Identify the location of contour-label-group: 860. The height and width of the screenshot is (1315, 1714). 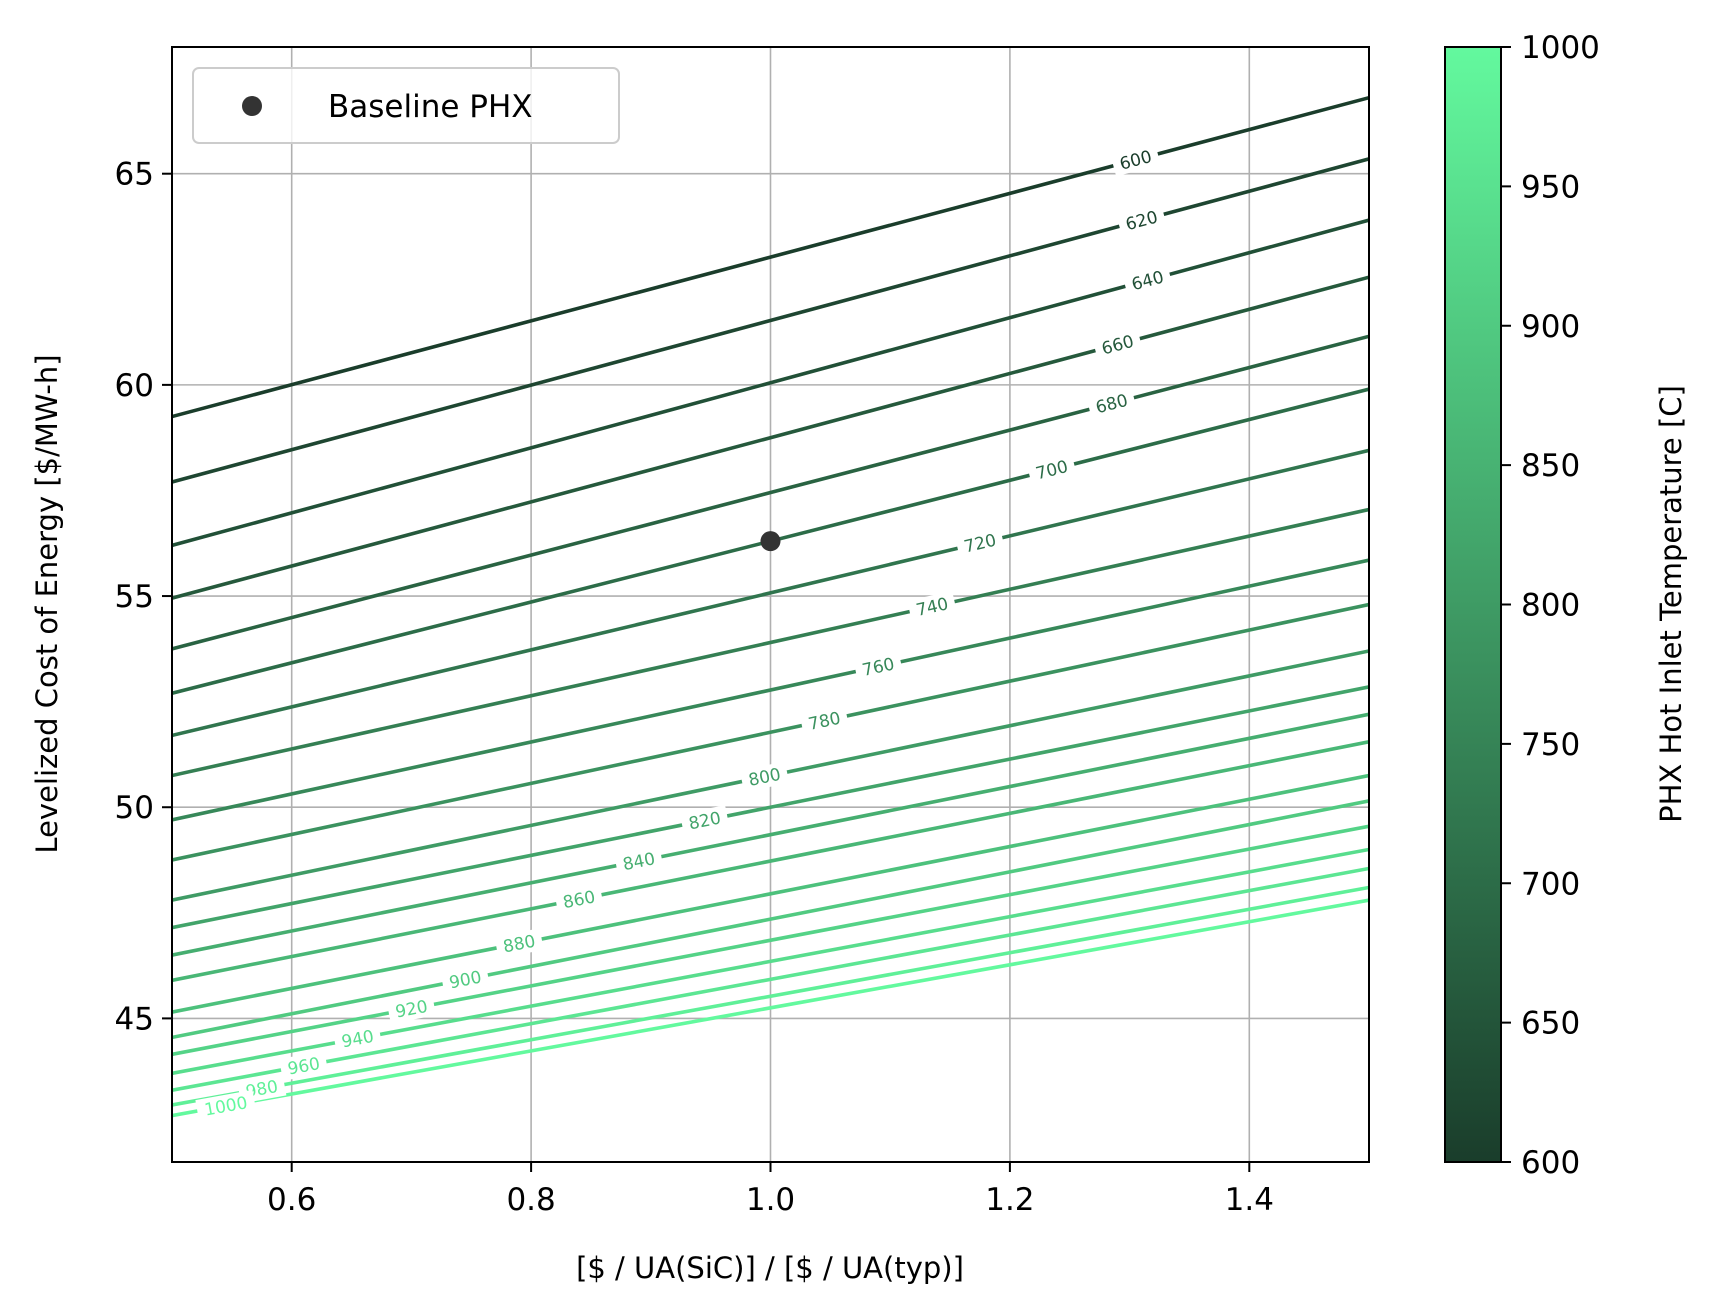
(579, 899).